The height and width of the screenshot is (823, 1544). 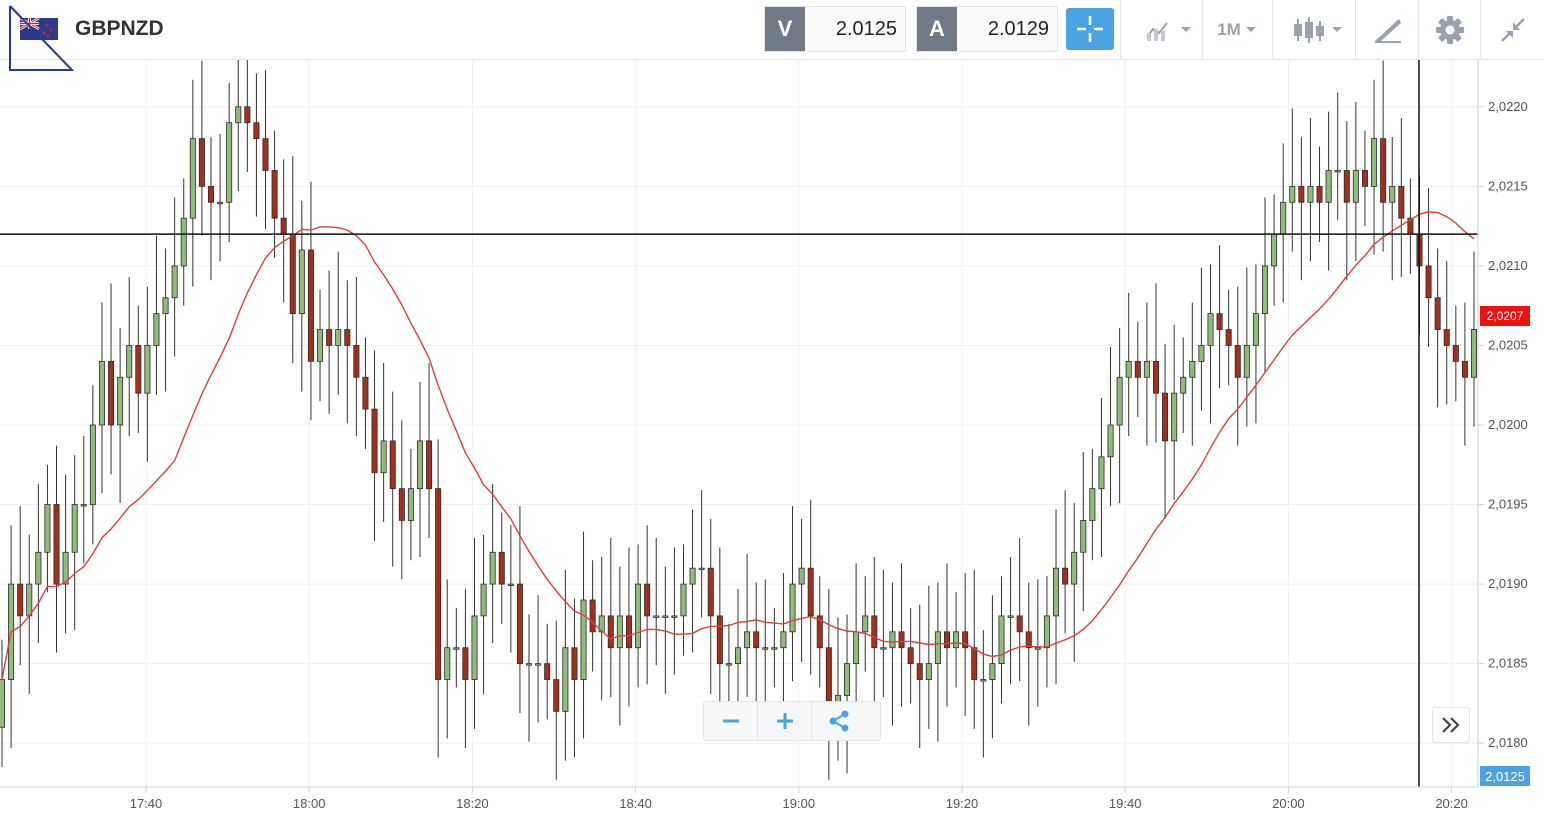 What do you see at coordinates (1505, 776) in the screenshot?
I see `bid-price-tag: 2,0125` at bounding box center [1505, 776].